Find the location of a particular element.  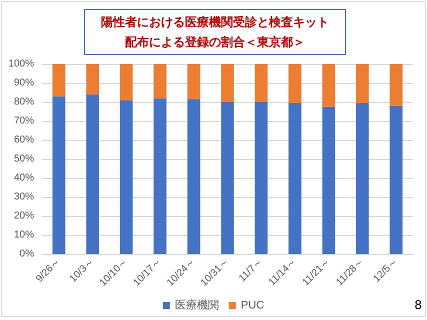

y-tick-label: 10% is located at coordinates (24, 235).